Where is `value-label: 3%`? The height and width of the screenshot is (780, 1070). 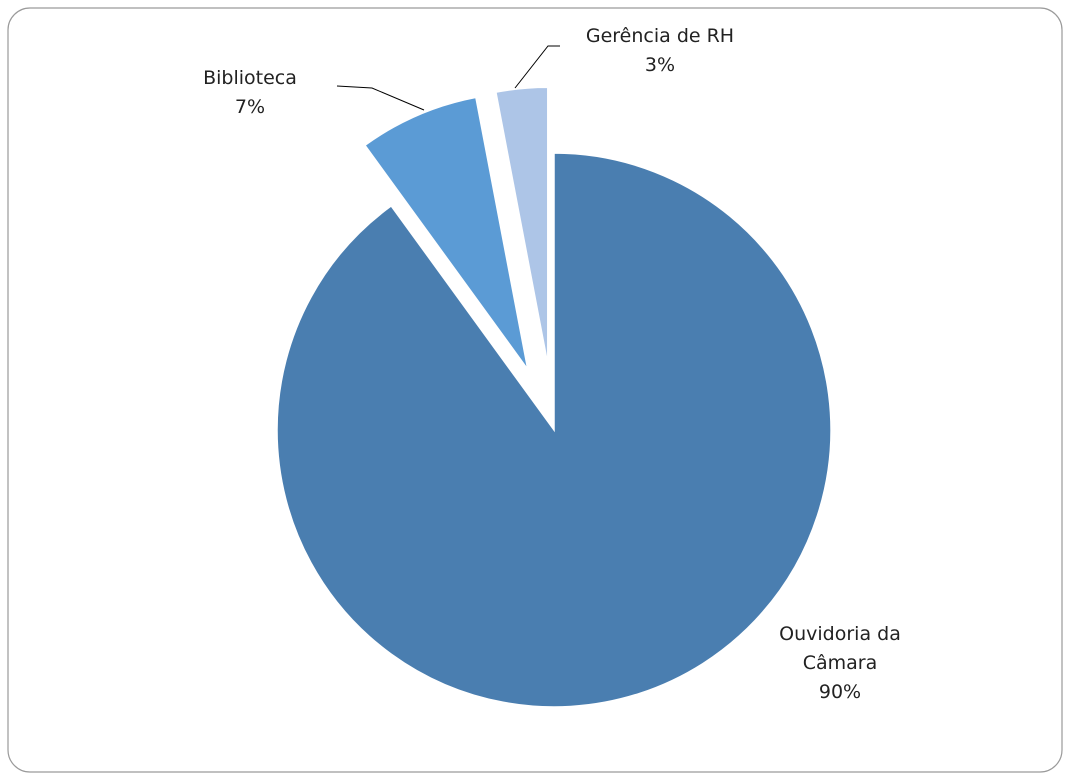
value-label: 3% is located at coordinates (660, 65).